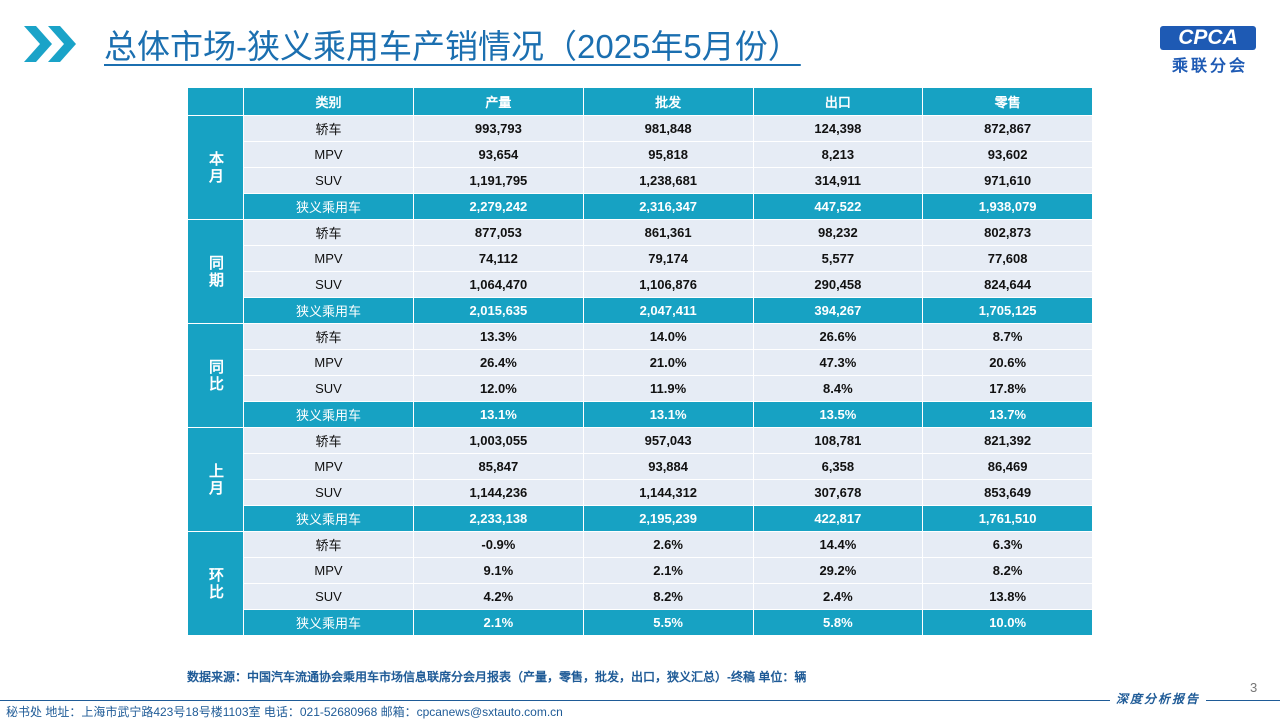 The image size is (1280, 720). I want to click on value-cell: 957,043, so click(668, 440).